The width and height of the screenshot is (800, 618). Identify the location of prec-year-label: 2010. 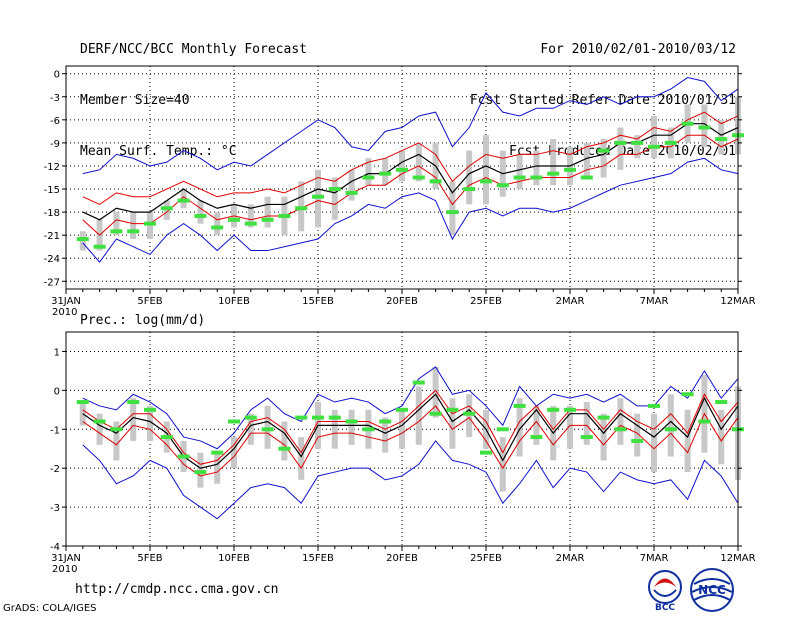
(64, 569).